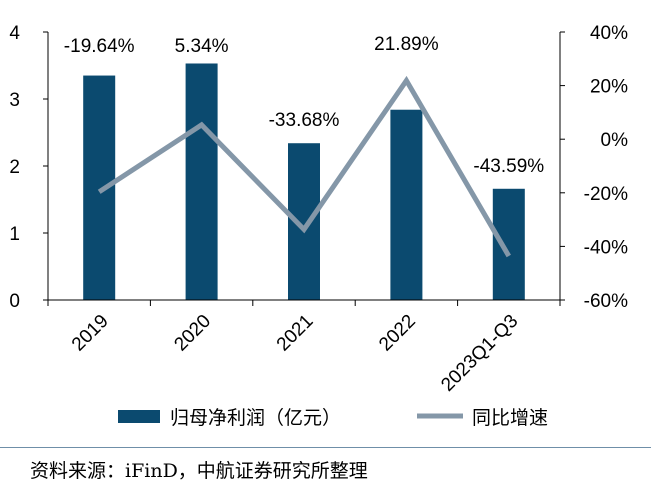 Image resolution: width=651 pixels, height=484 pixels. Describe the element at coordinates (192, 333) in the screenshot. I see `x-tick-label: 2020` at that location.